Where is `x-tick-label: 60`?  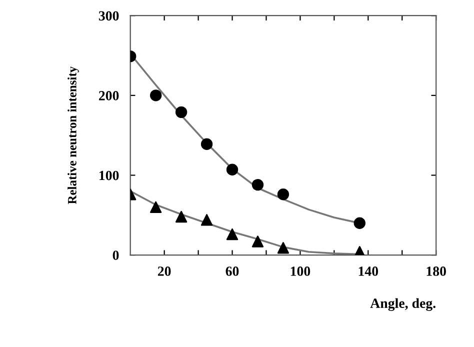
x-tick-label: 60 is located at coordinates (232, 271).